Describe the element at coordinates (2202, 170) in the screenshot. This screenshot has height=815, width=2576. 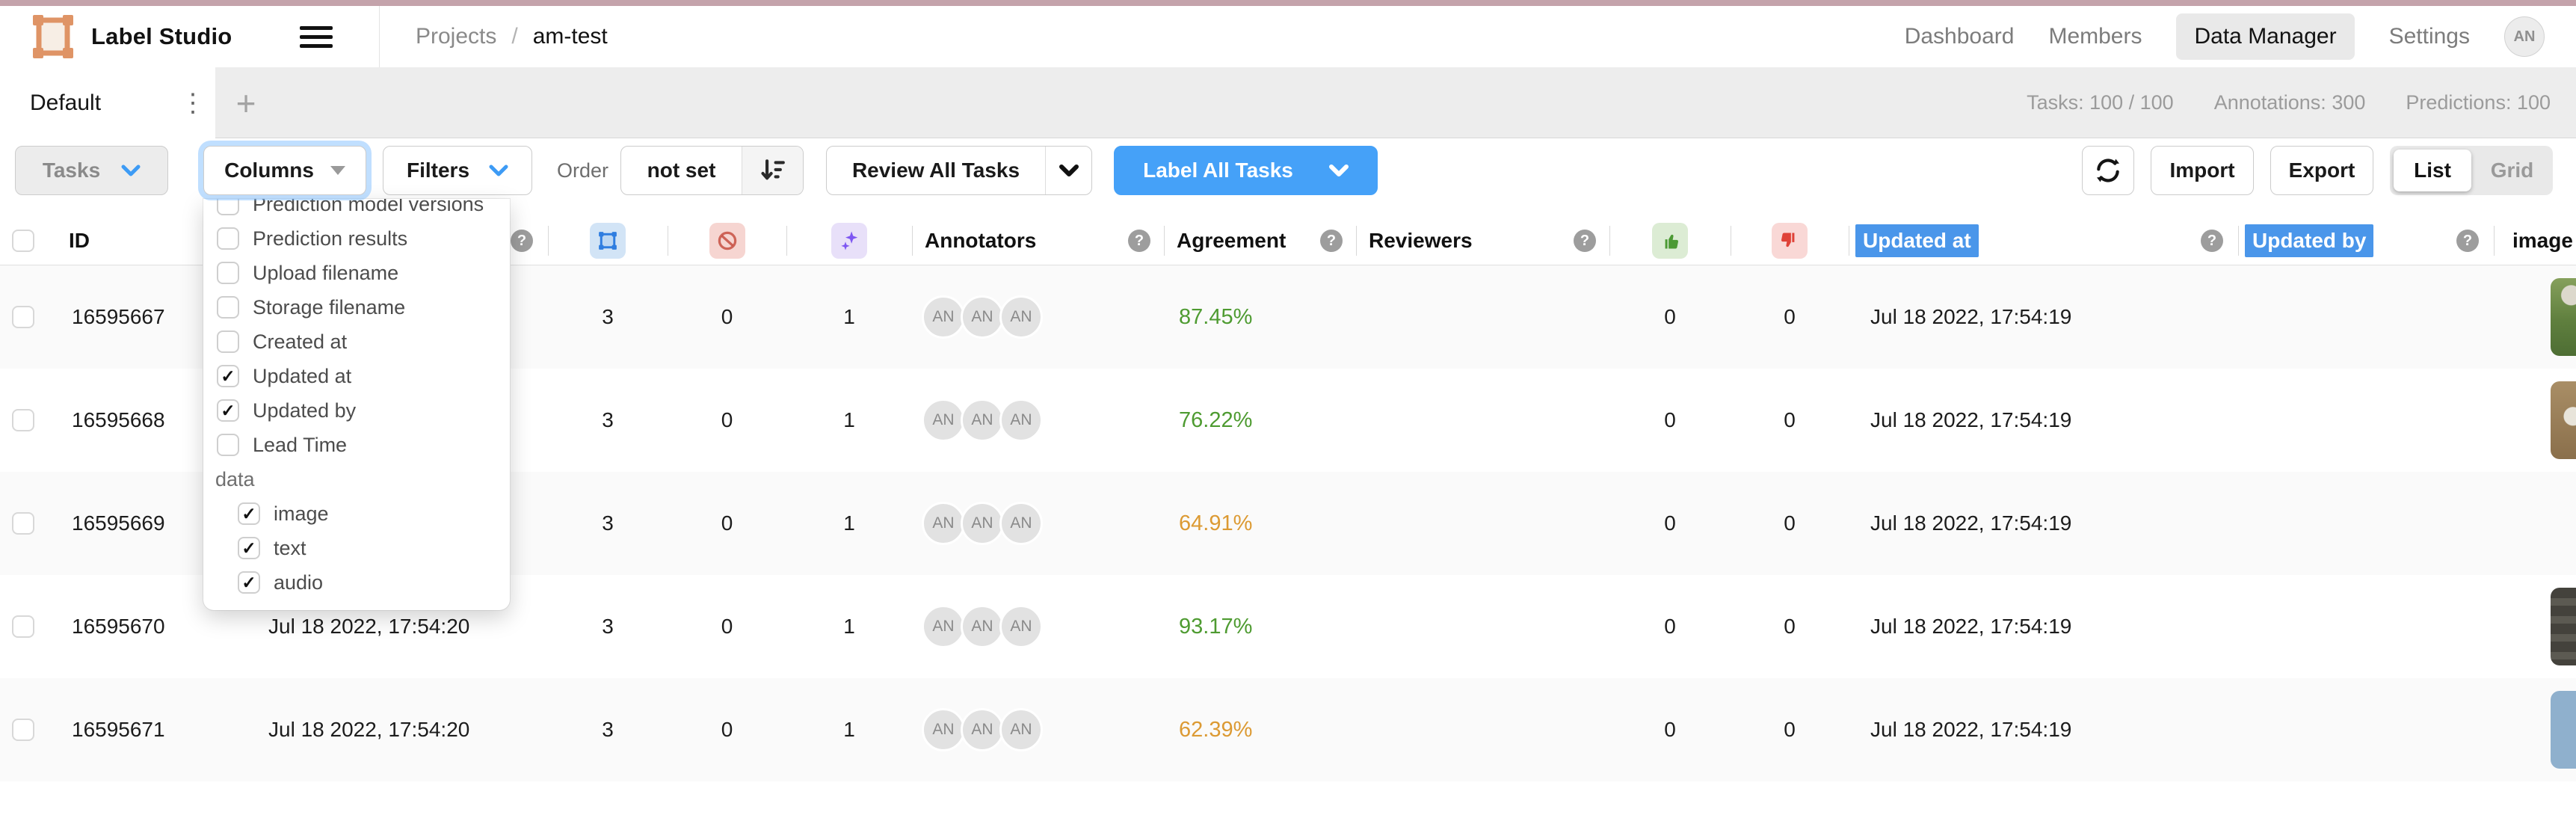
I see `import-button: Import` at that location.